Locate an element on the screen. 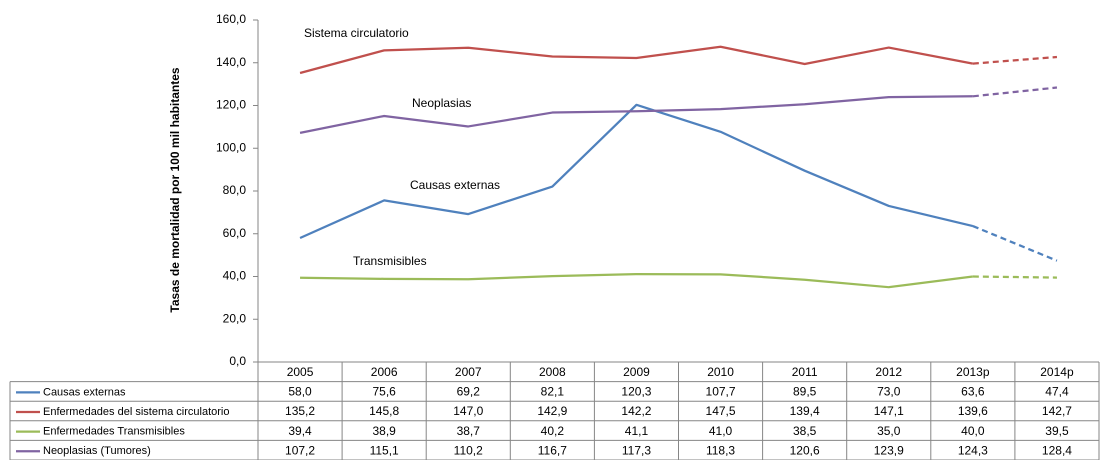 This screenshot has height=465, width=1109. x-tick-label: 2011 is located at coordinates (805, 372).